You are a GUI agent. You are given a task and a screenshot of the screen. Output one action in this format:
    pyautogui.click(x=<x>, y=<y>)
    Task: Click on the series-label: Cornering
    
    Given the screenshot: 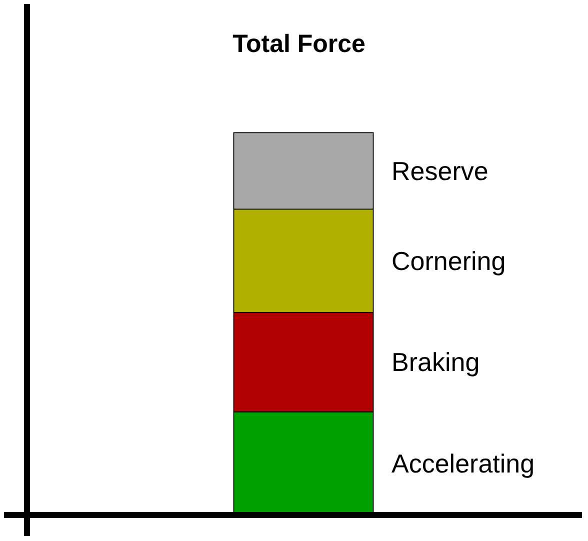 What is the action you would take?
    pyautogui.click(x=449, y=261)
    